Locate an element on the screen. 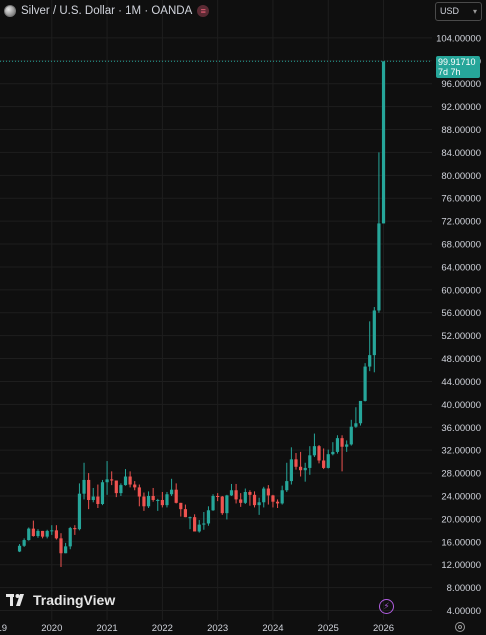 The width and height of the screenshot is (486, 635). y-tick-label: 92.00000 is located at coordinates (461, 107).